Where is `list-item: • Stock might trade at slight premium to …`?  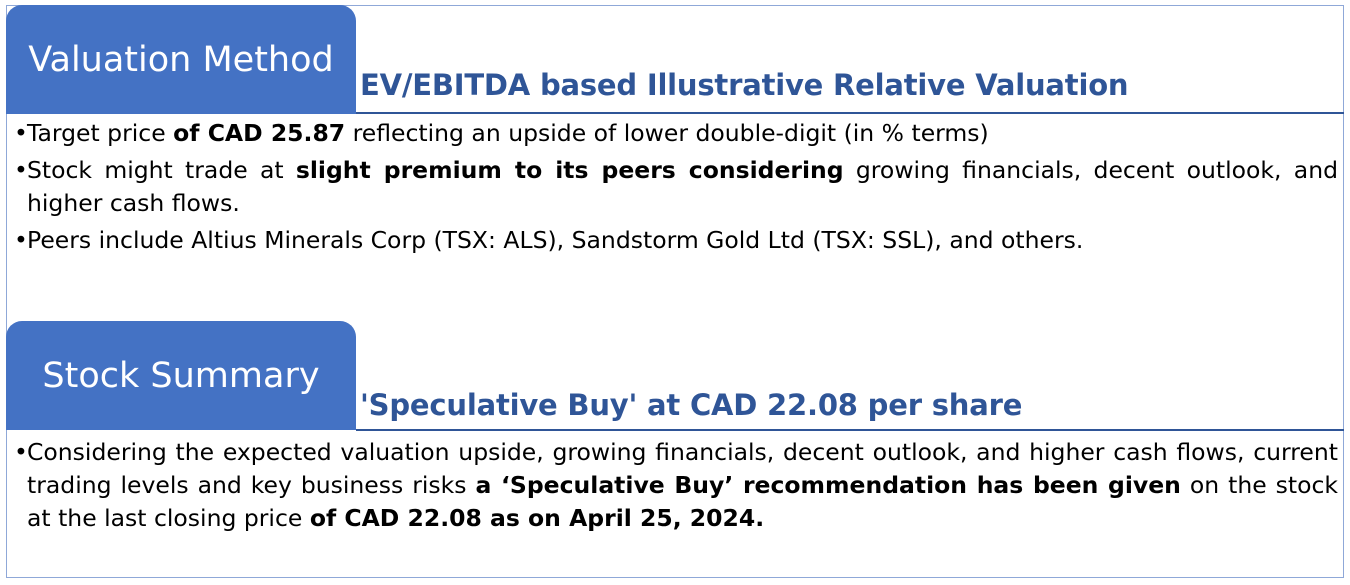 list-item: • Stock might trade at slight premium to … is located at coordinates (676, 186).